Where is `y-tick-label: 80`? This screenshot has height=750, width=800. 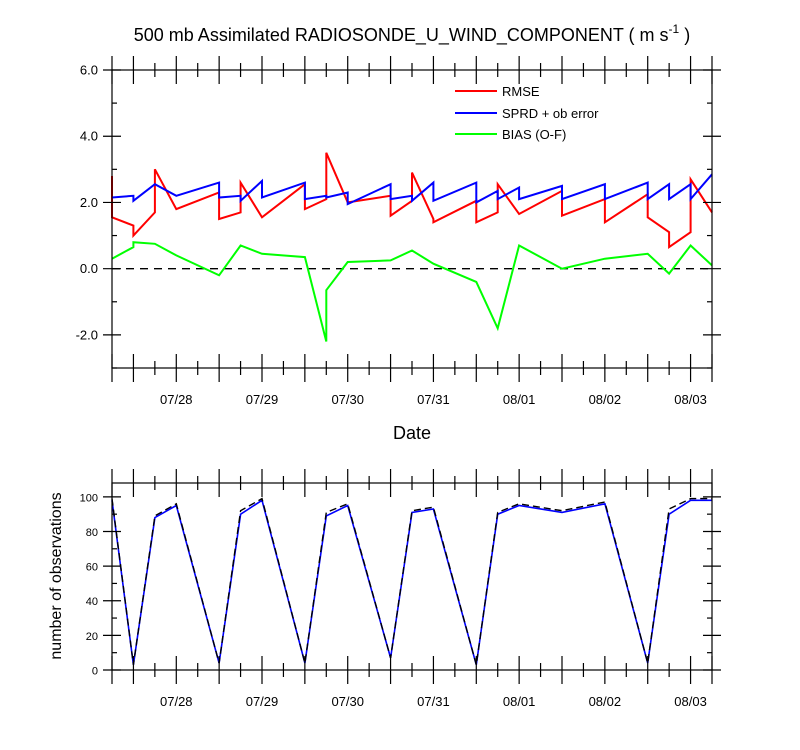
y-tick-label: 80 is located at coordinates (92, 533).